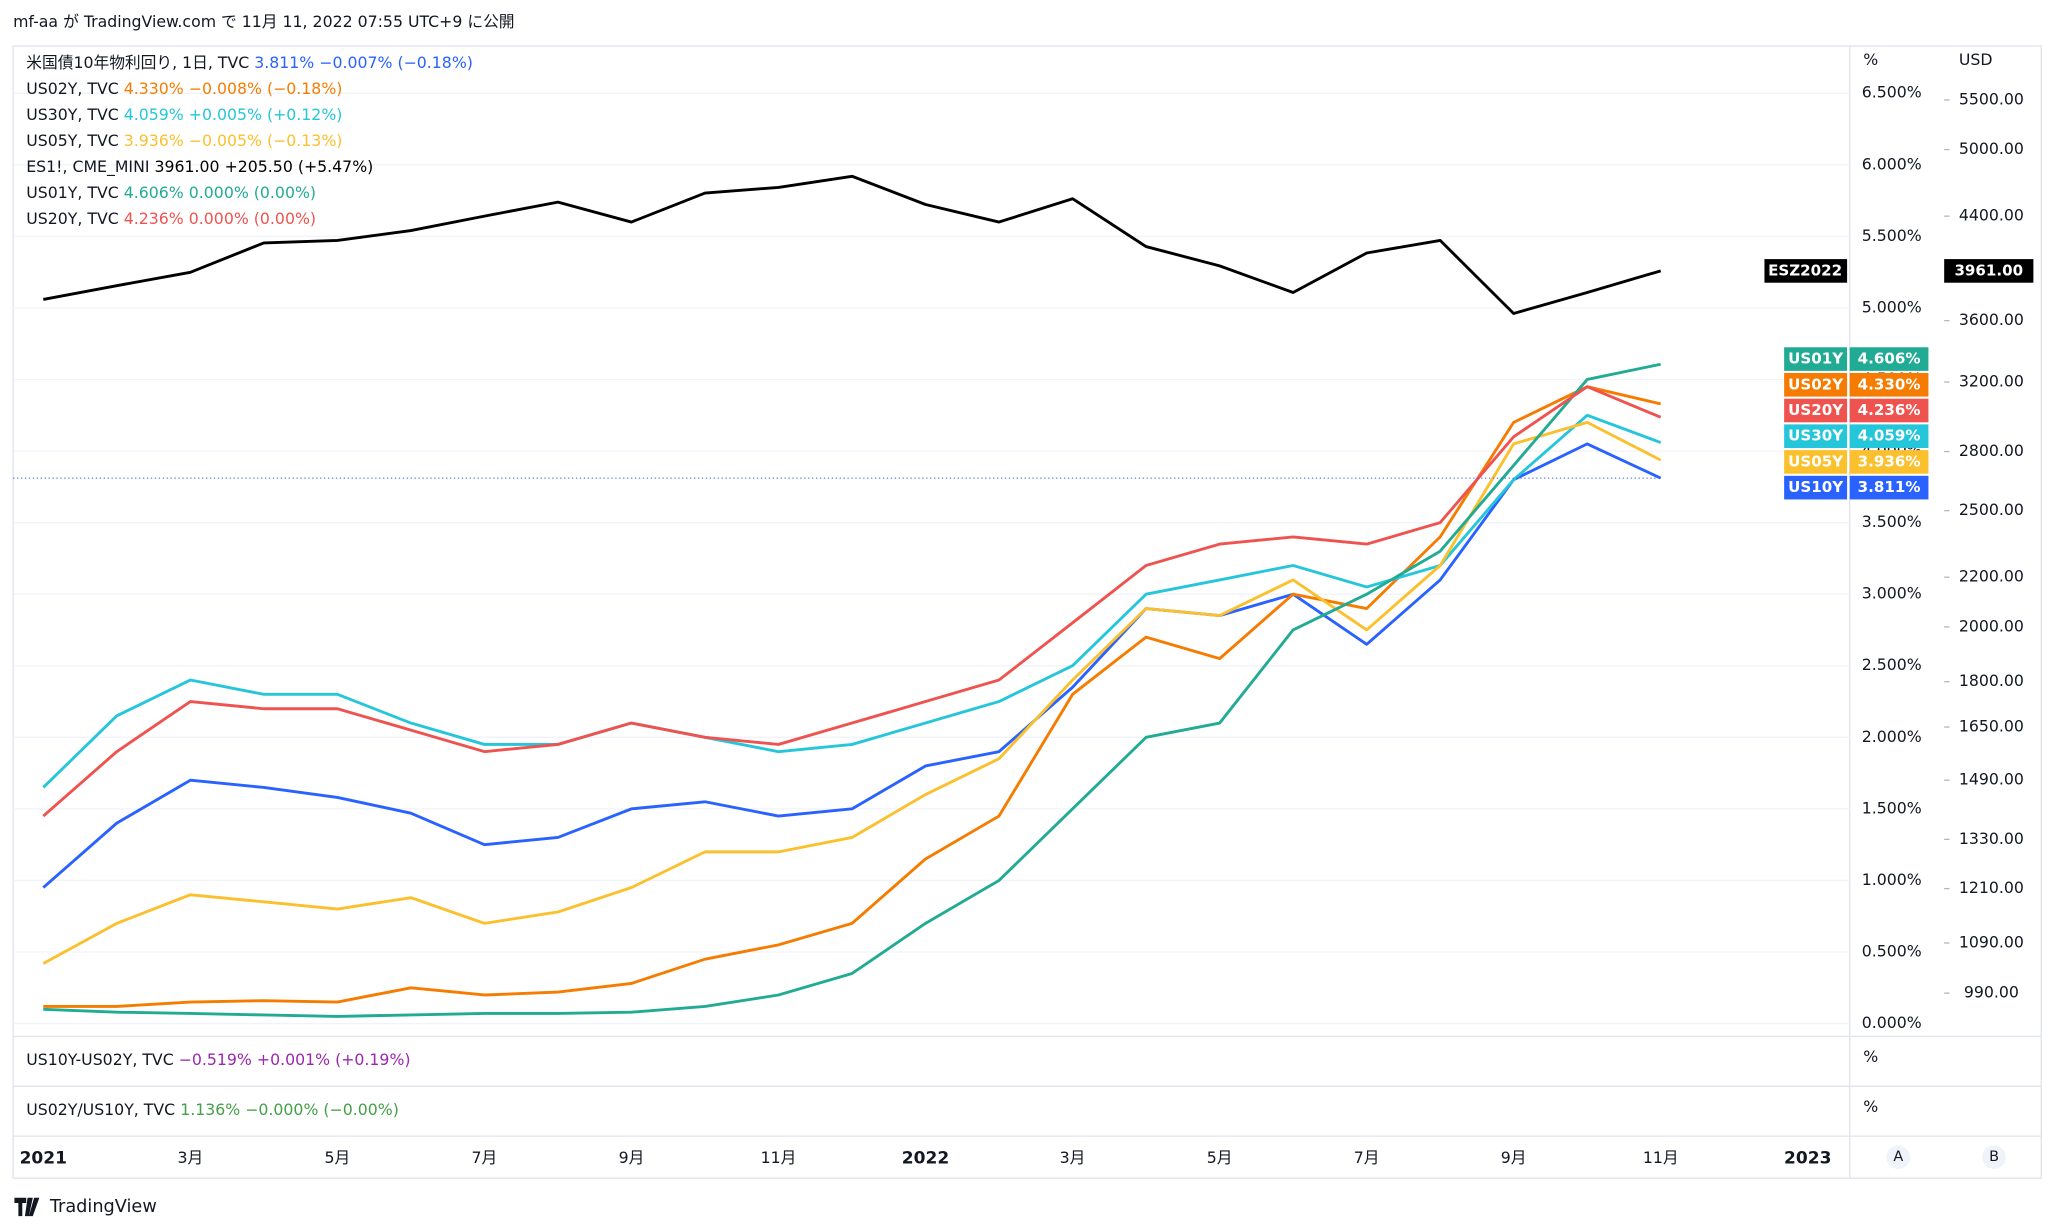  Describe the element at coordinates (1976, 59) in the screenshot. I see `y2-unit: USD` at that location.